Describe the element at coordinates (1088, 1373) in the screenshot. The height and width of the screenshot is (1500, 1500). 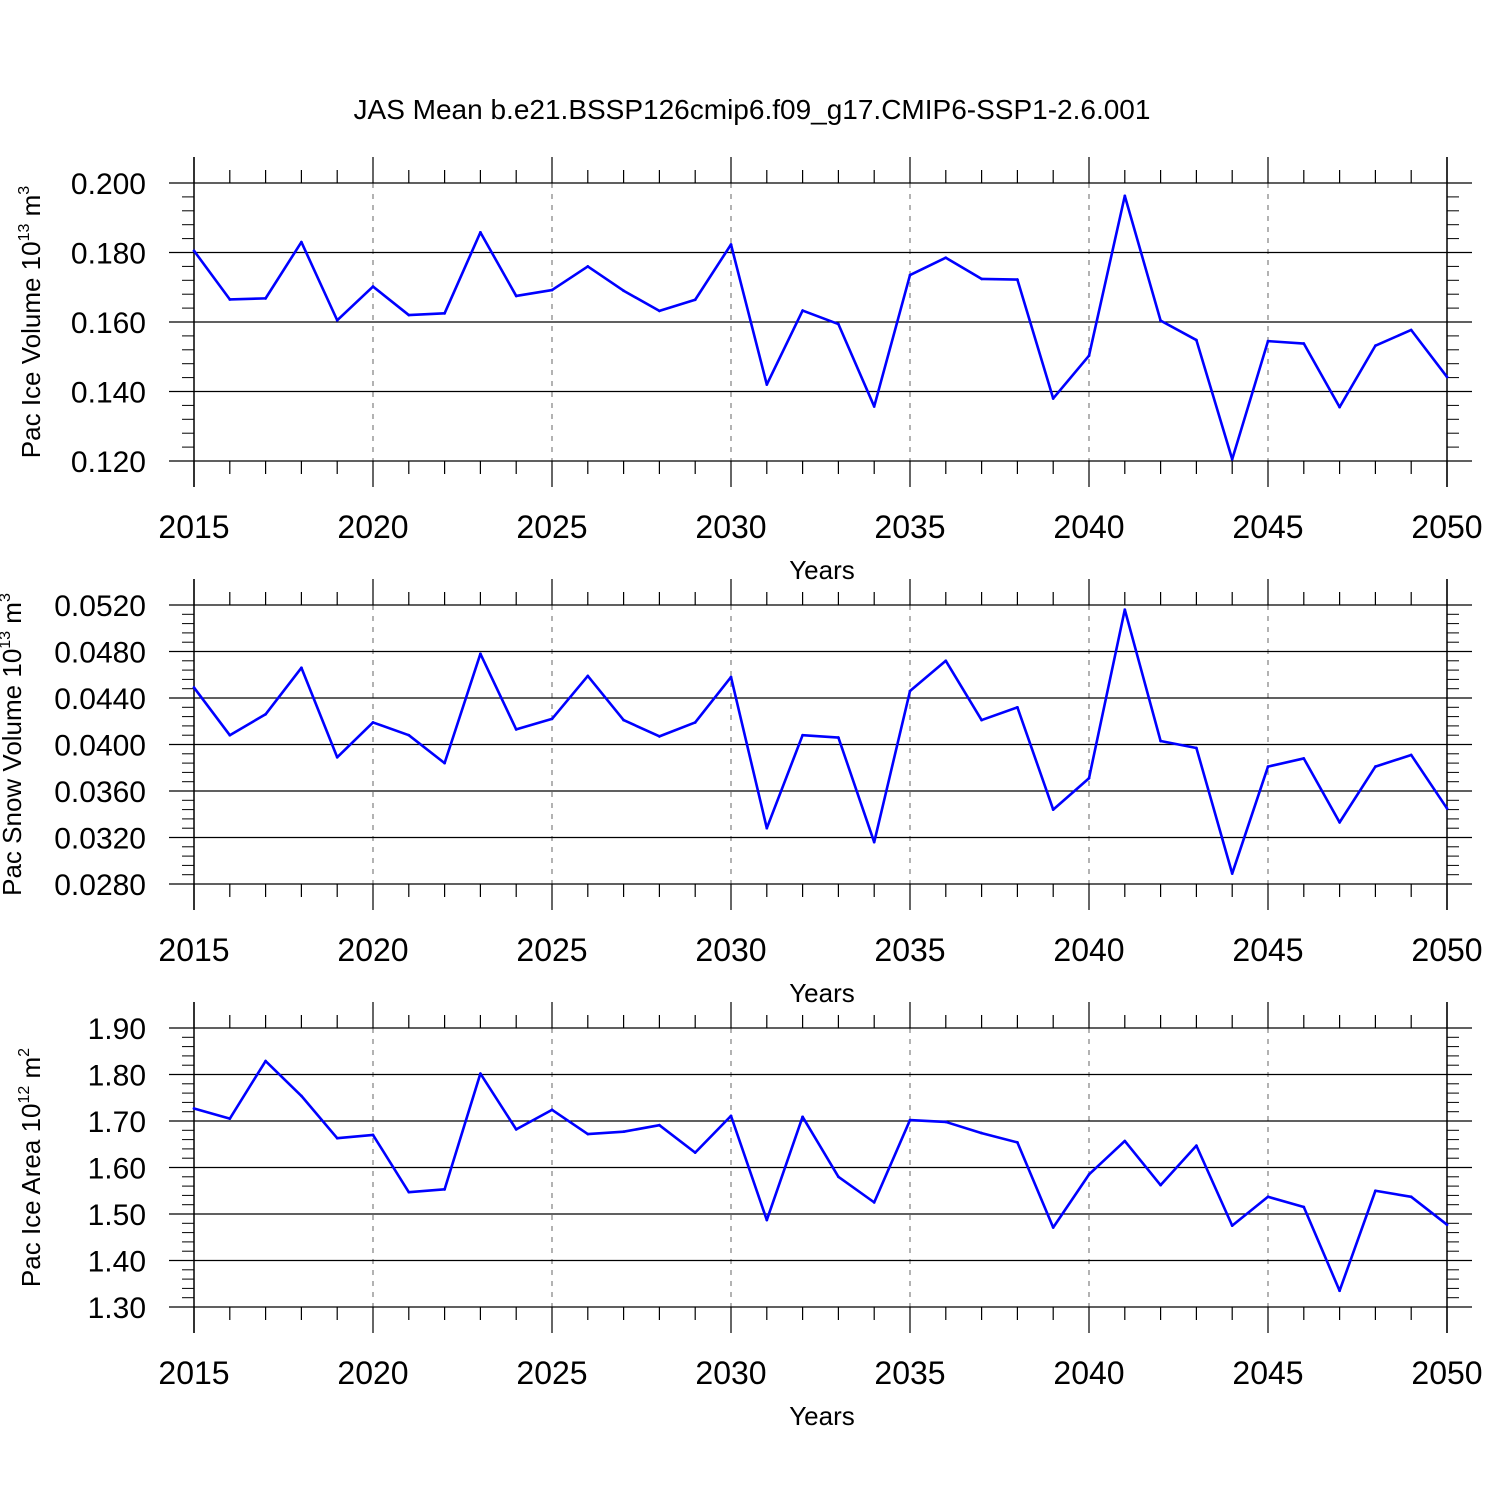
I see `x-tick-label: 2040` at that location.